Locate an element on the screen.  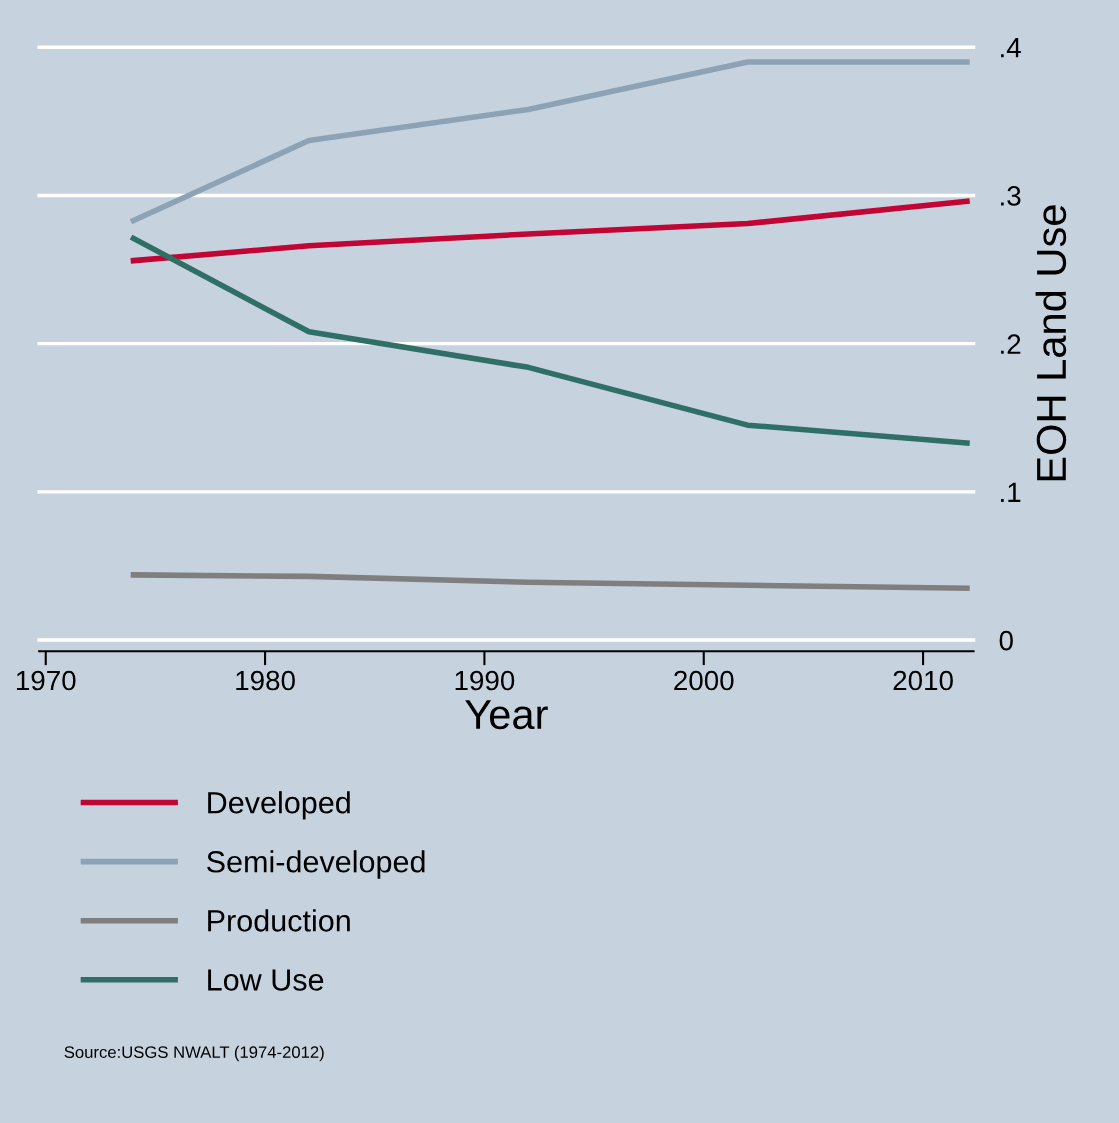
x-tick-label: 1970 is located at coordinates (46, 680).